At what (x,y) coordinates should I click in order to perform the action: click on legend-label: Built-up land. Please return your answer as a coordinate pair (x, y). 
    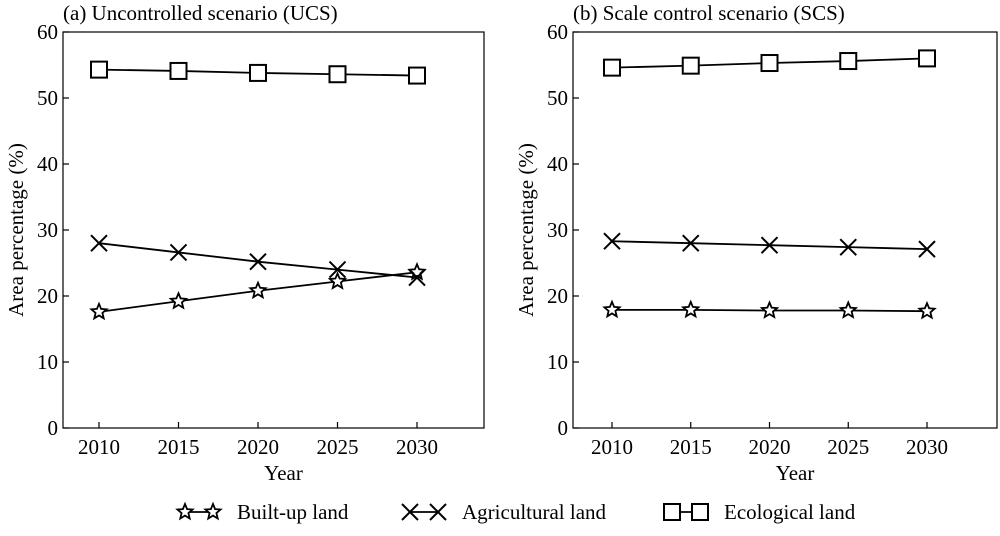
    Looking at the image, I should click on (293, 512).